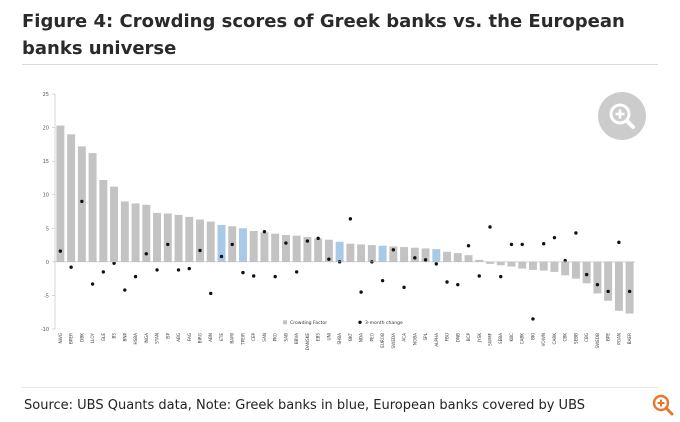 This screenshot has height=422, width=680. I want to click on category-label: INGA, so click(146, 338).